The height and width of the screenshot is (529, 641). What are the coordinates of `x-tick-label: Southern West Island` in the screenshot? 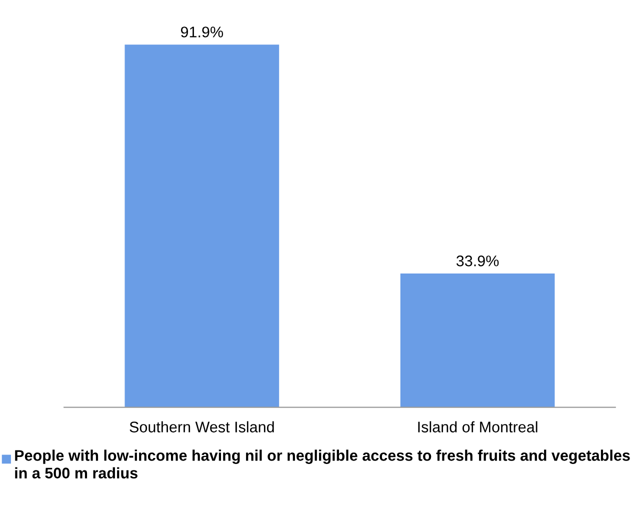 It's located at (202, 426).